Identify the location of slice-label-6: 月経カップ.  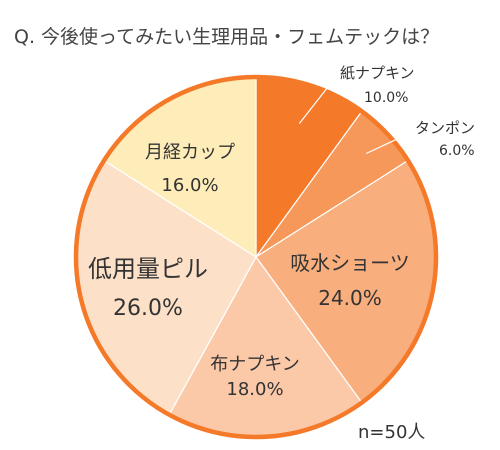
(190, 152).